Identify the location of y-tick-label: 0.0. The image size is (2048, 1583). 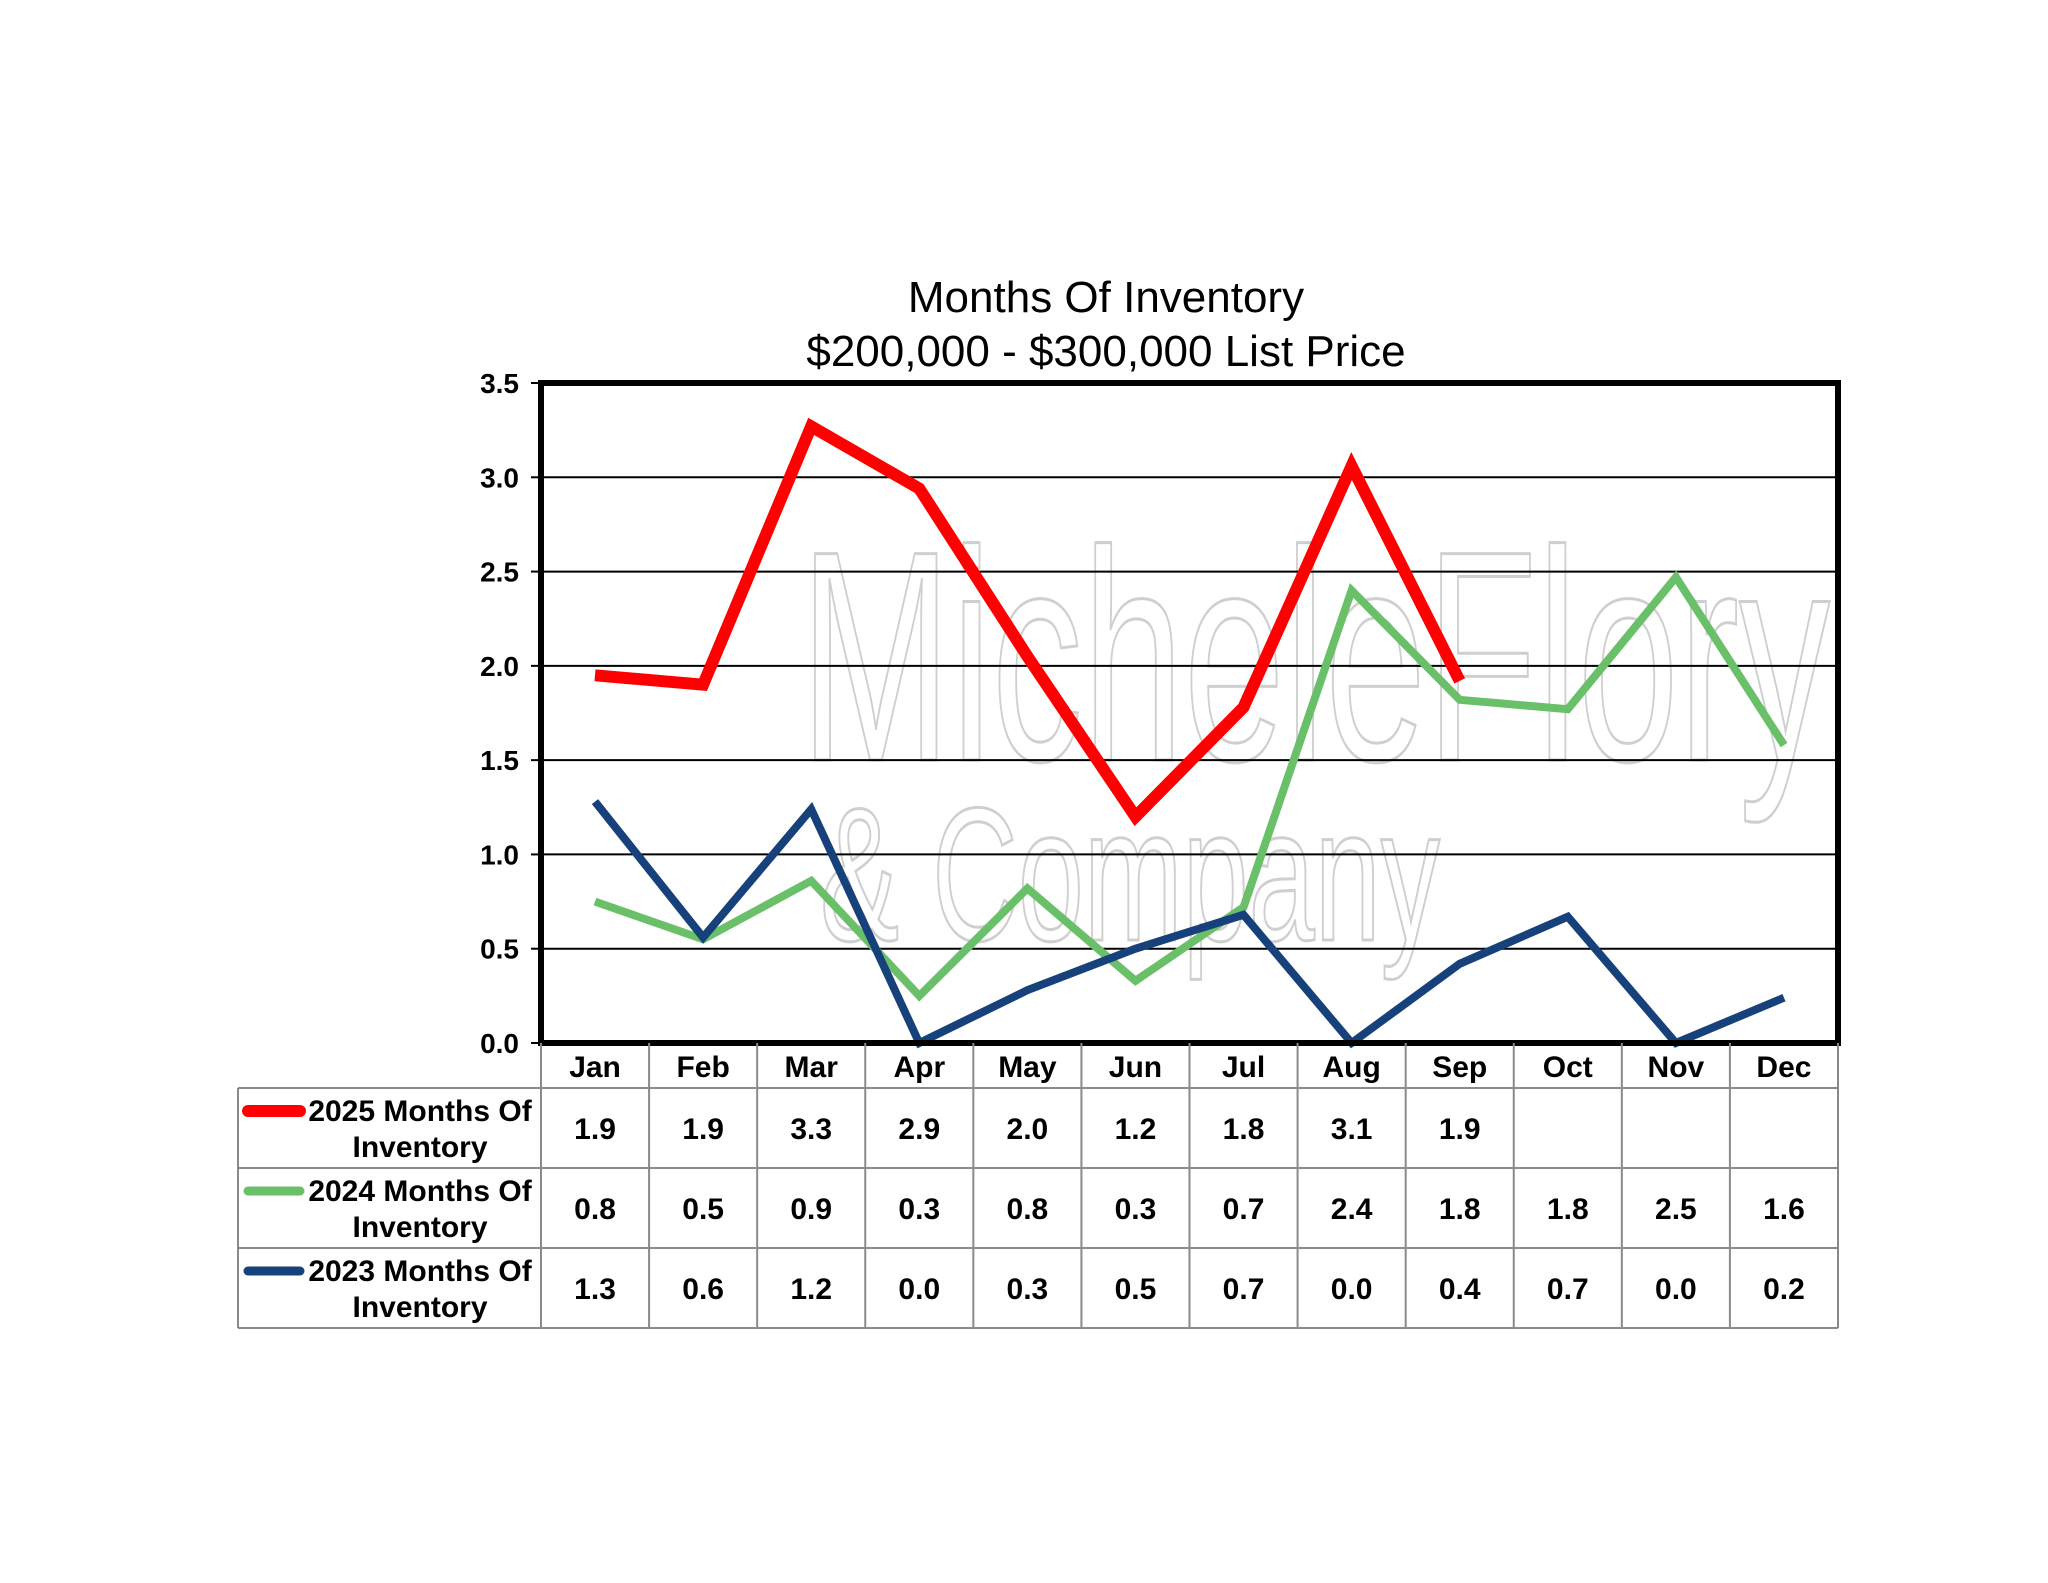
(499, 1043).